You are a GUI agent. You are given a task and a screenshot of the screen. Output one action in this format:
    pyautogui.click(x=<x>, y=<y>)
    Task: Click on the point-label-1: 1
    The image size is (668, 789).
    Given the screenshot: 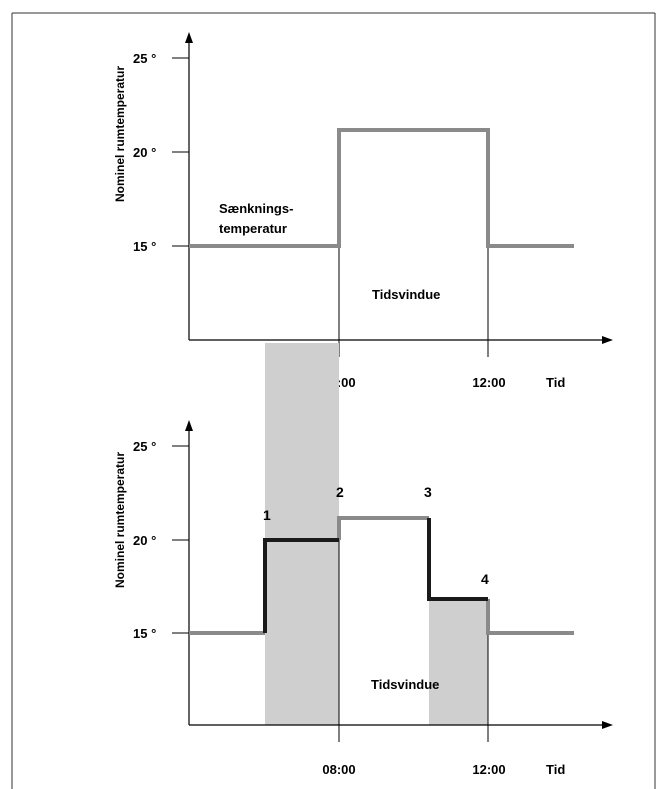 What is the action you would take?
    pyautogui.click(x=267, y=515)
    